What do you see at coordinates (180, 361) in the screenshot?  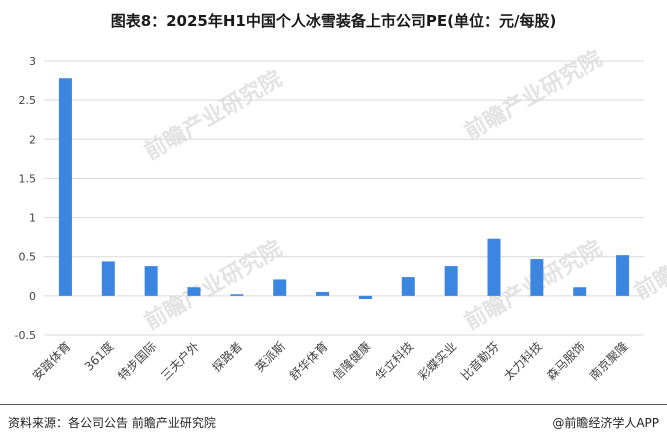 I see `x-tick-label: 三夫户外` at bounding box center [180, 361].